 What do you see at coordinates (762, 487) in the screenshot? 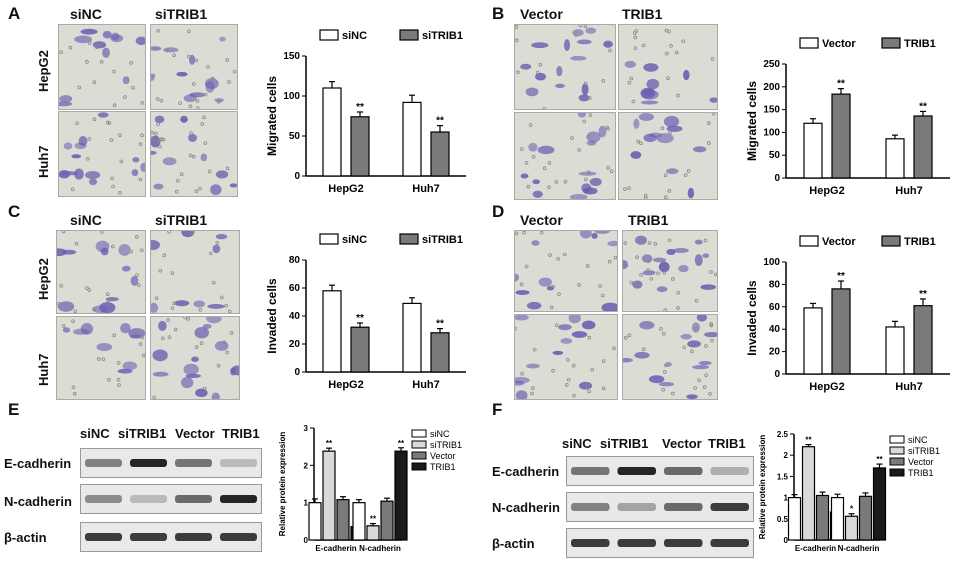
I see `y-axis-label: Relative protein expression` at bounding box center [762, 487].